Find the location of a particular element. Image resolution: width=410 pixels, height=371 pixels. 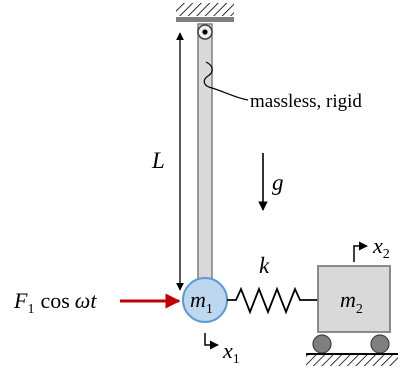

mass2-block is located at coordinates (354, 299).